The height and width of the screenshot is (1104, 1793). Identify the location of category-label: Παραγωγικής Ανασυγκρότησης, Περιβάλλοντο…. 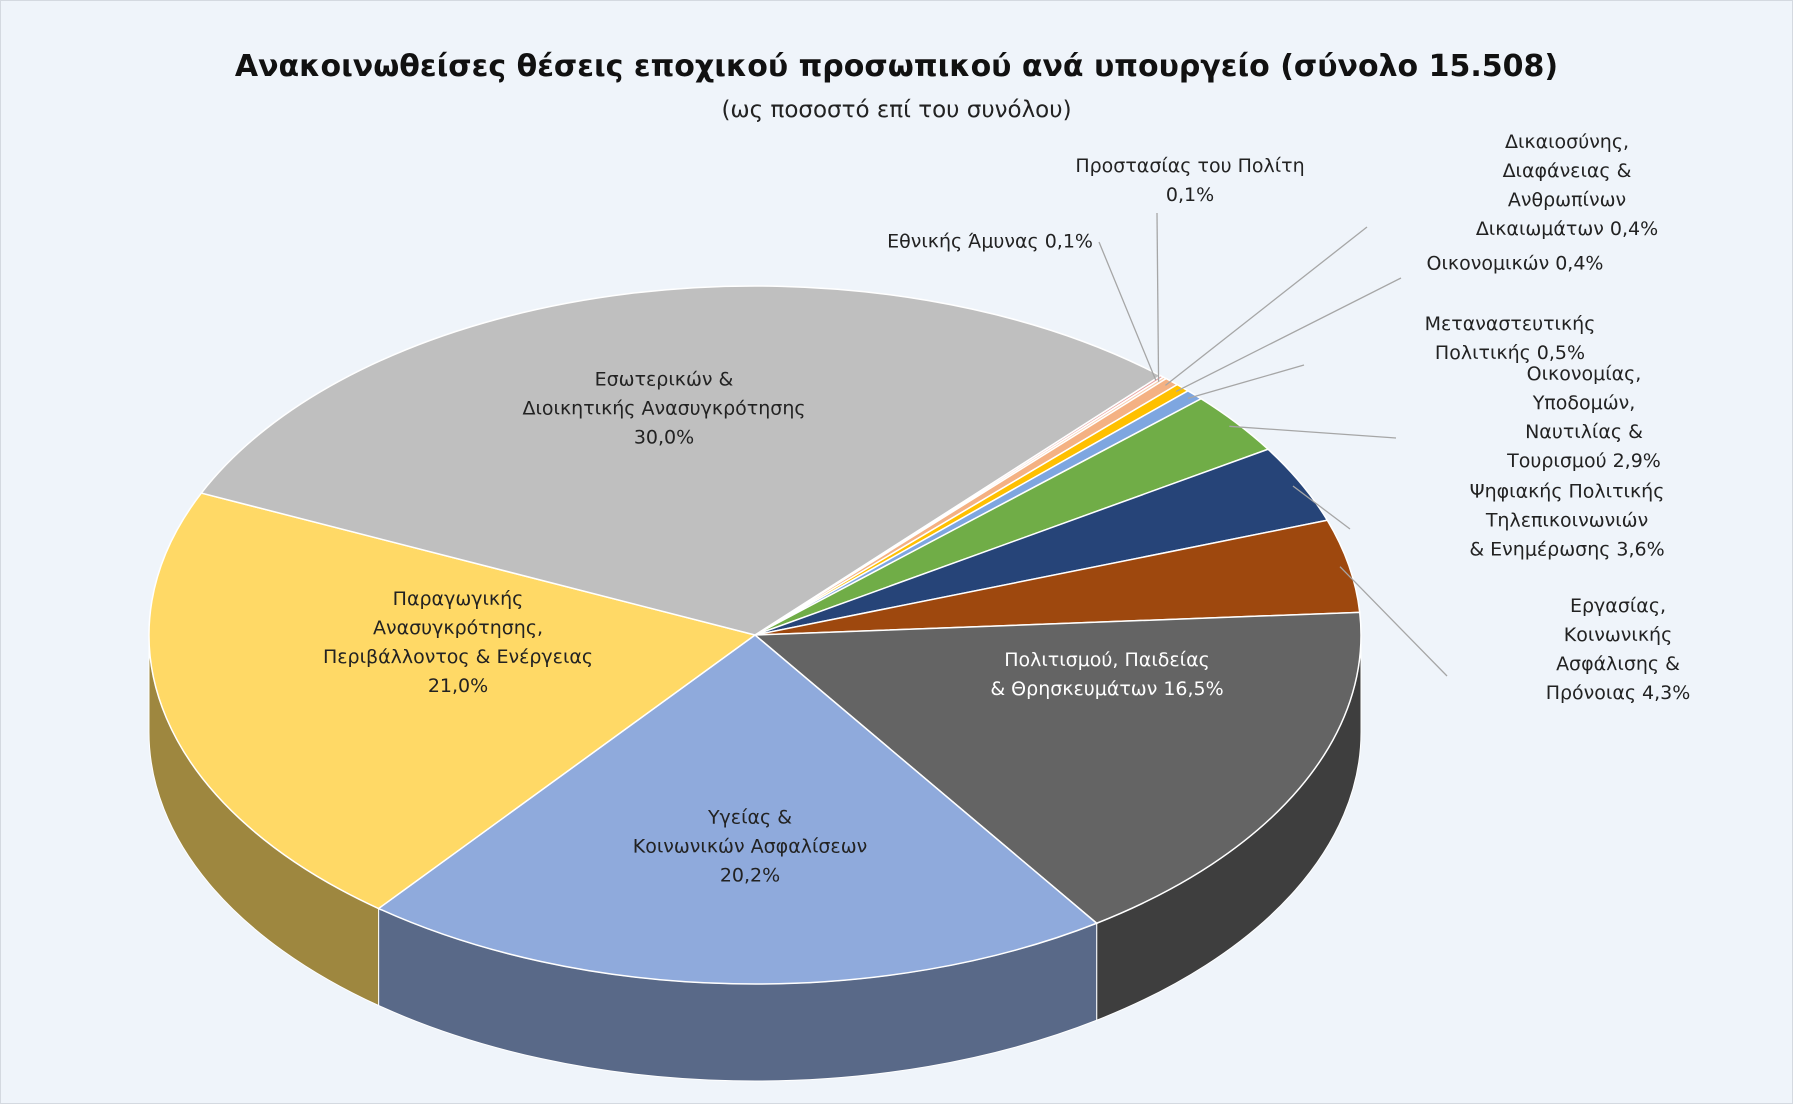
(458, 628).